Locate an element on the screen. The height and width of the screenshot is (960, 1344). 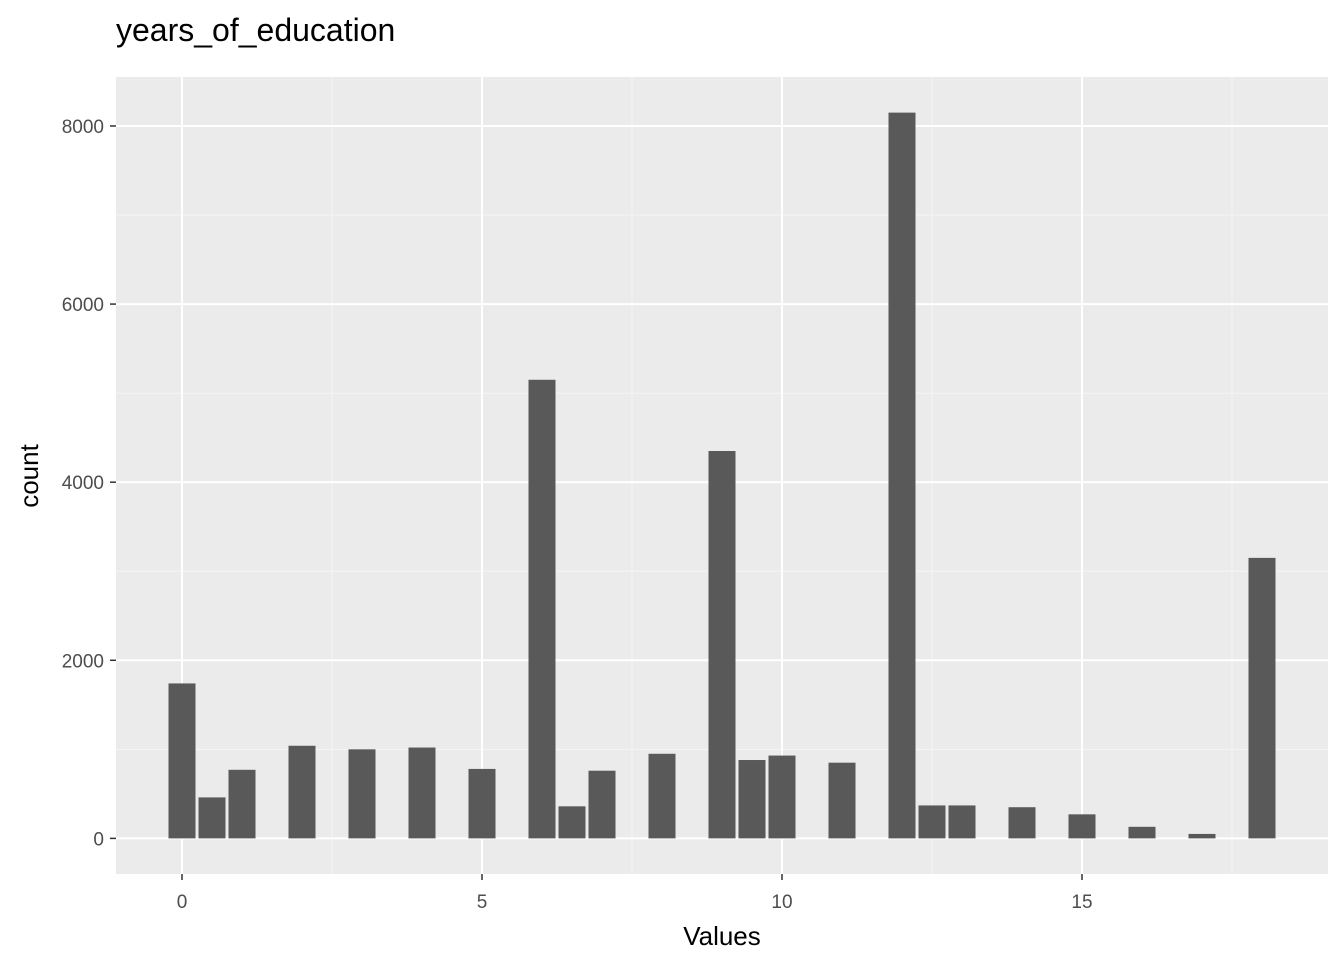
y-tick-label: 2000 is located at coordinates (83, 661).